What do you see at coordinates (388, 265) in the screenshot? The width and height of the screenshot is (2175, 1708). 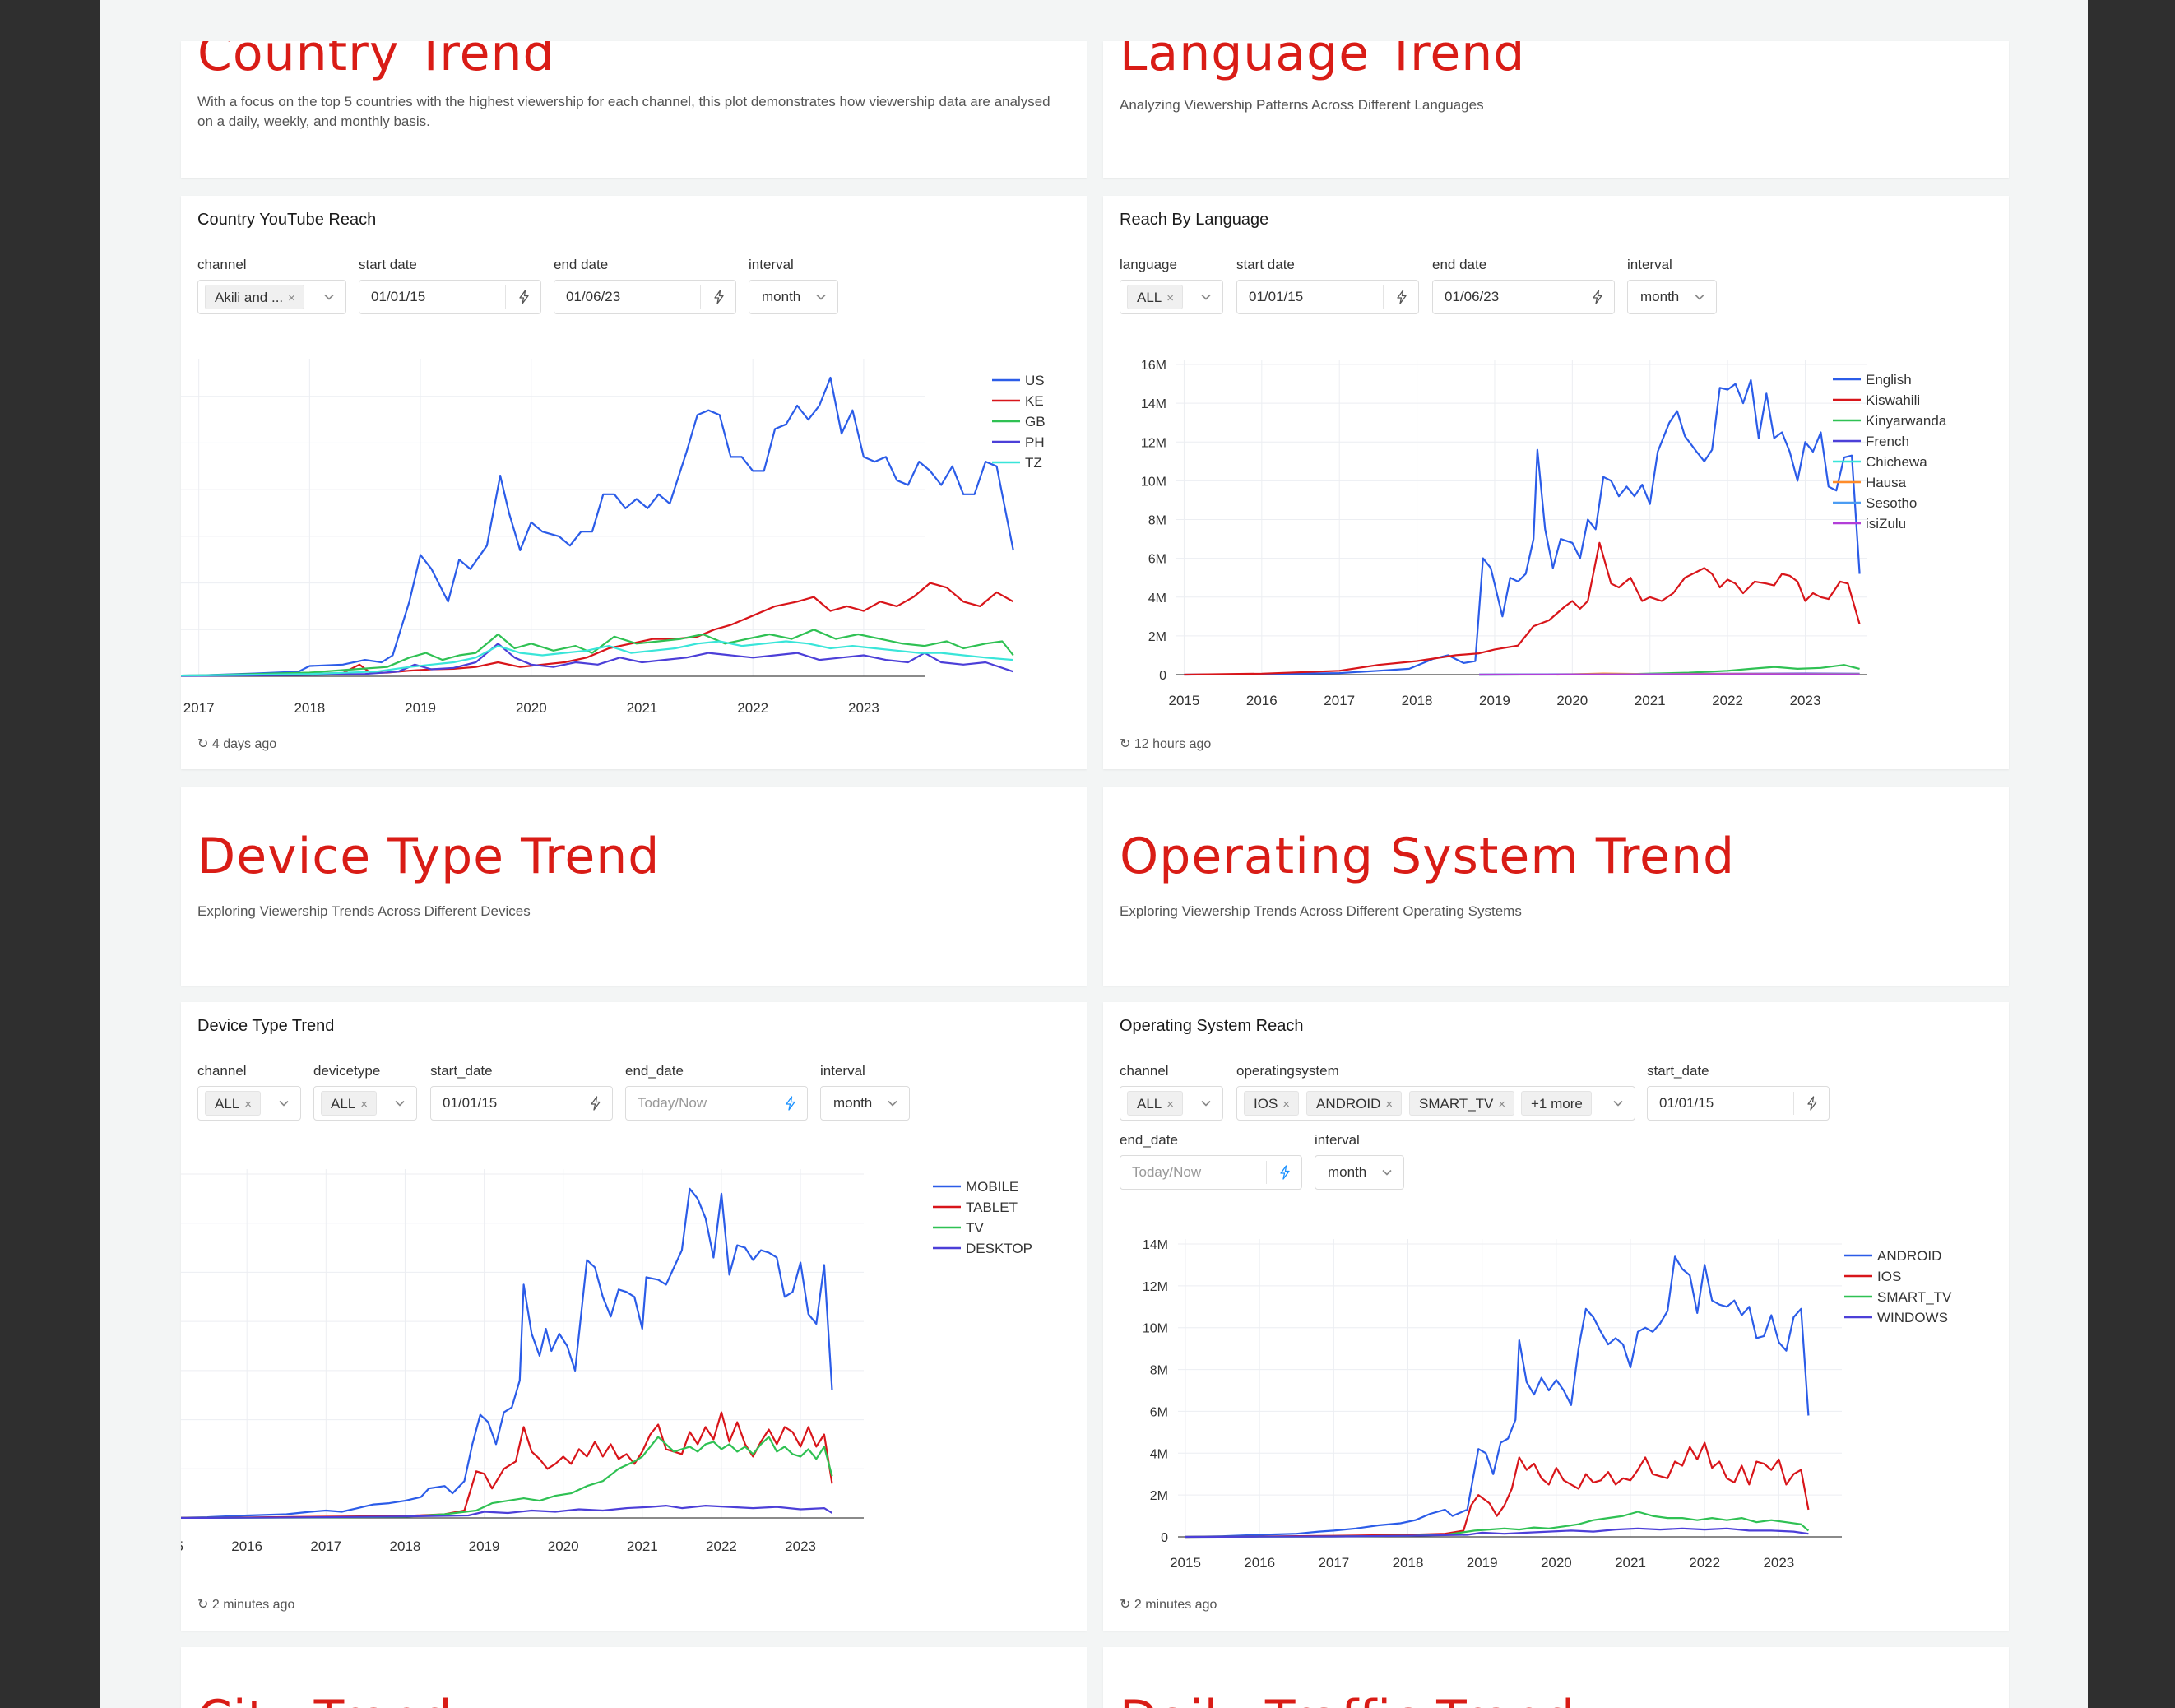 I see `start-date-label: start date` at bounding box center [388, 265].